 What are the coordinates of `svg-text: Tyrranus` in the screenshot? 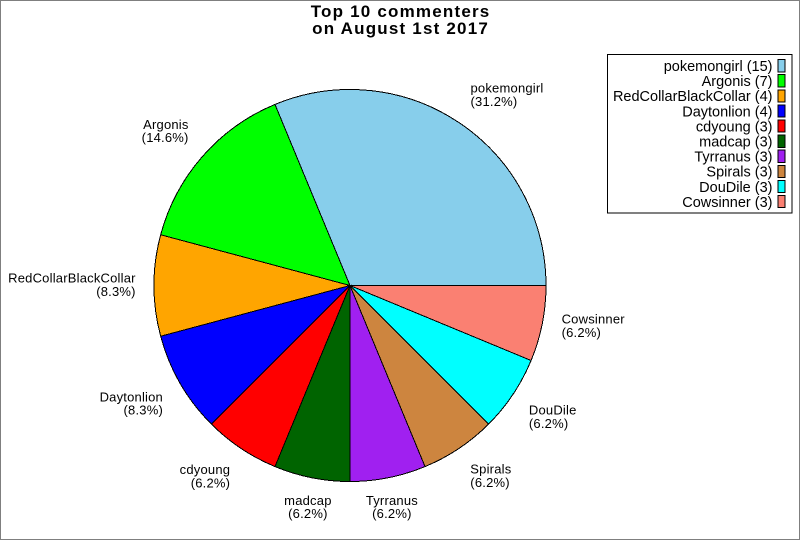 It's located at (392, 500).